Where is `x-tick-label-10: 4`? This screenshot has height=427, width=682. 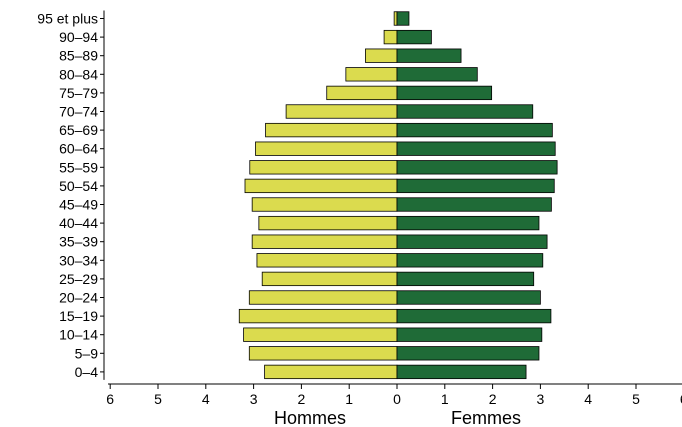
x-tick-label-10: 4 is located at coordinates (588, 399).